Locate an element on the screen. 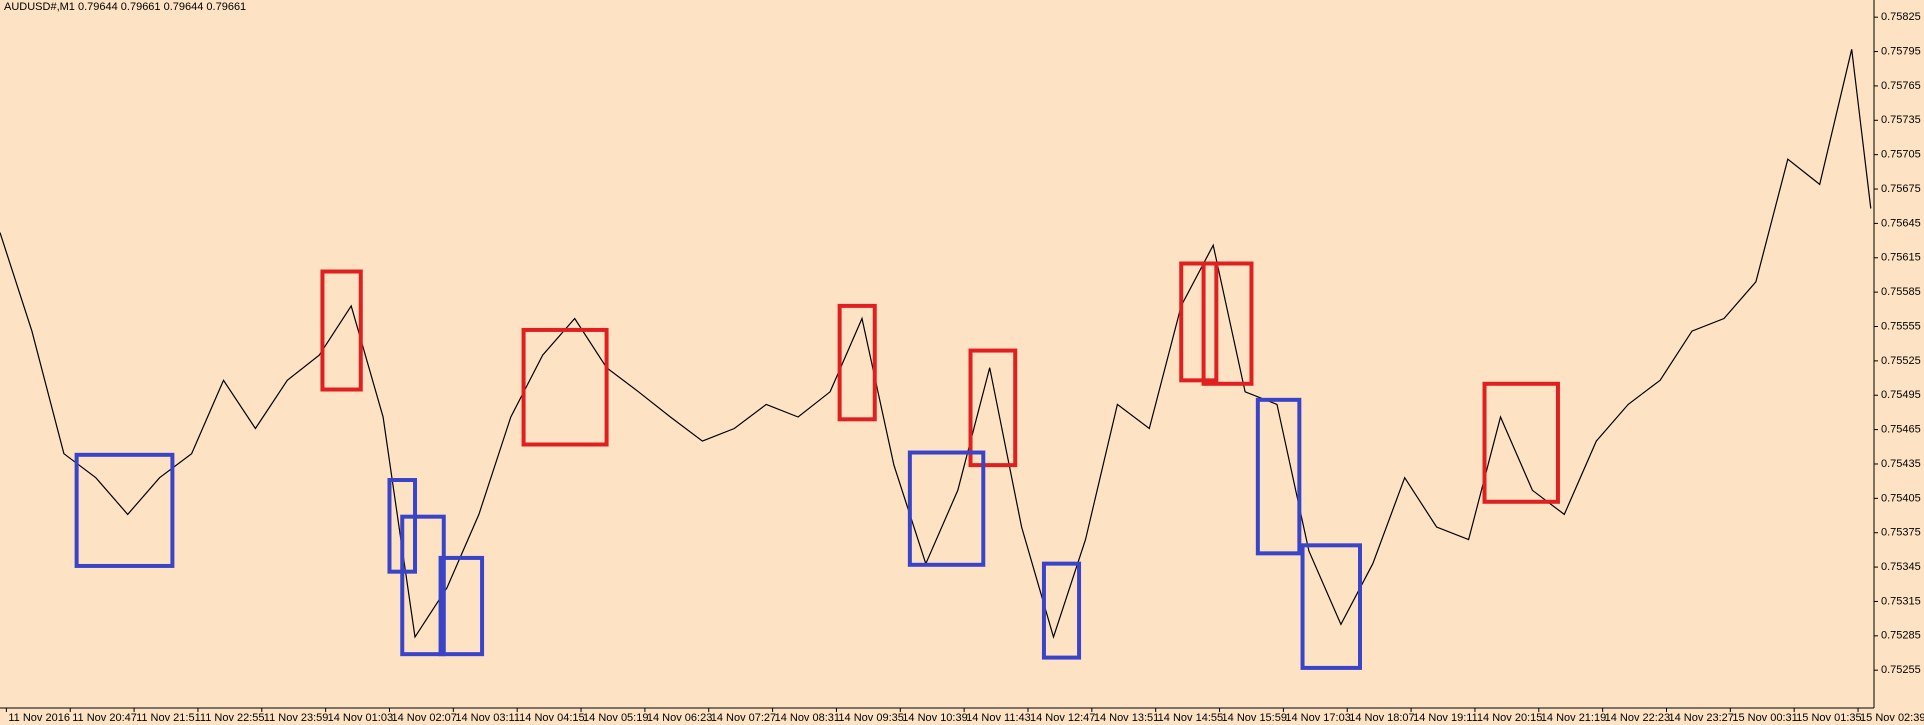 The width and height of the screenshot is (1924, 725). x-tick-label: 14 Nov 17:03 is located at coordinates (1317, 718).